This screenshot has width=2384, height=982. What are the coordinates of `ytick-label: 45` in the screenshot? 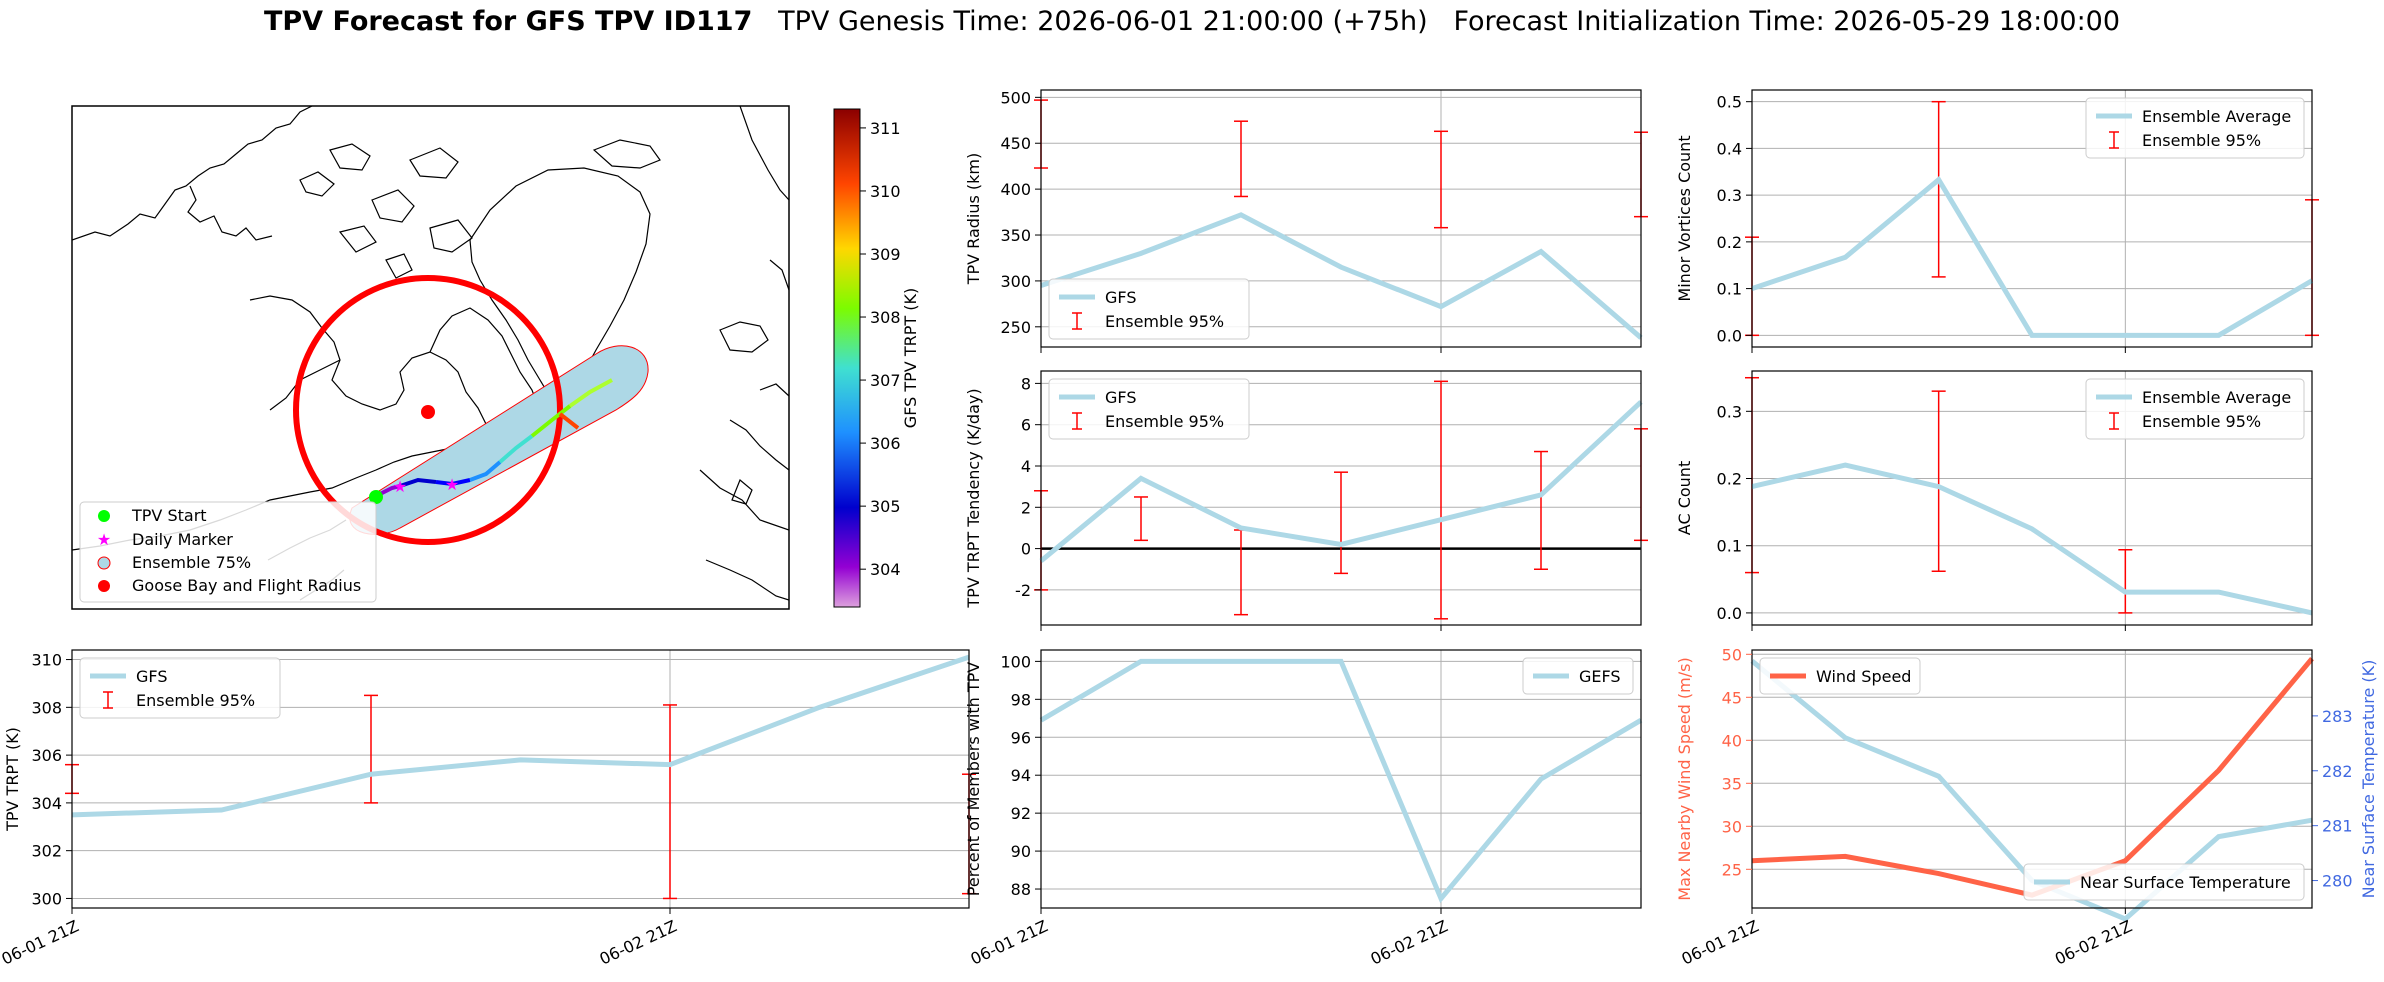 It's located at (1732, 697).